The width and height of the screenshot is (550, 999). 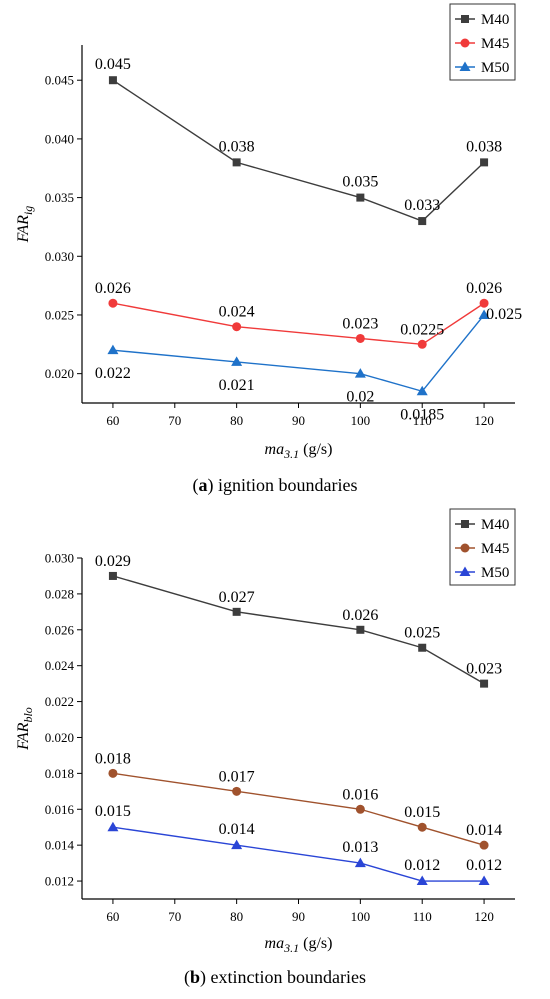 What do you see at coordinates (422, 633) in the screenshot?
I see `data-label-M40: 0.025` at bounding box center [422, 633].